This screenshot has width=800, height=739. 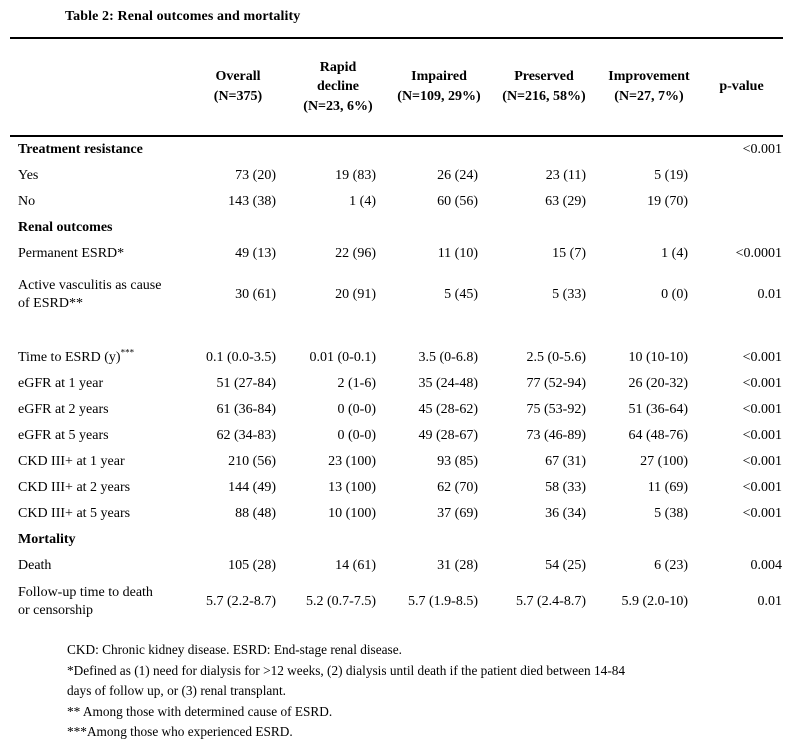 What do you see at coordinates (658, 435) in the screenshot?
I see `value-cell: 64 (48-76)` at bounding box center [658, 435].